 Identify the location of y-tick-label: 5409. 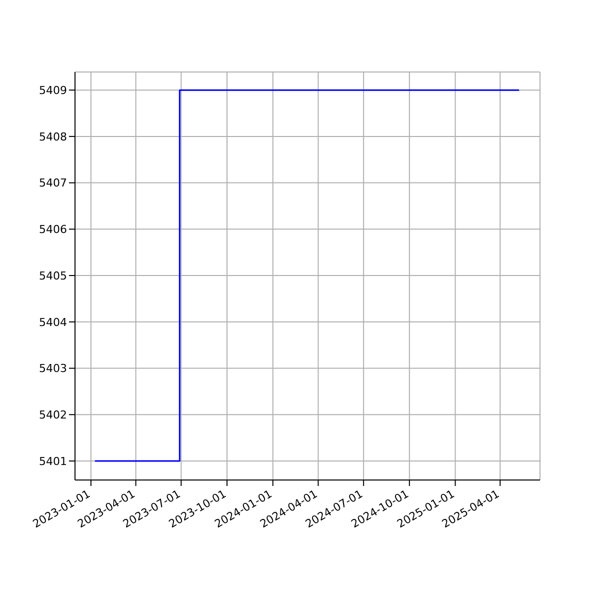
(53, 90).